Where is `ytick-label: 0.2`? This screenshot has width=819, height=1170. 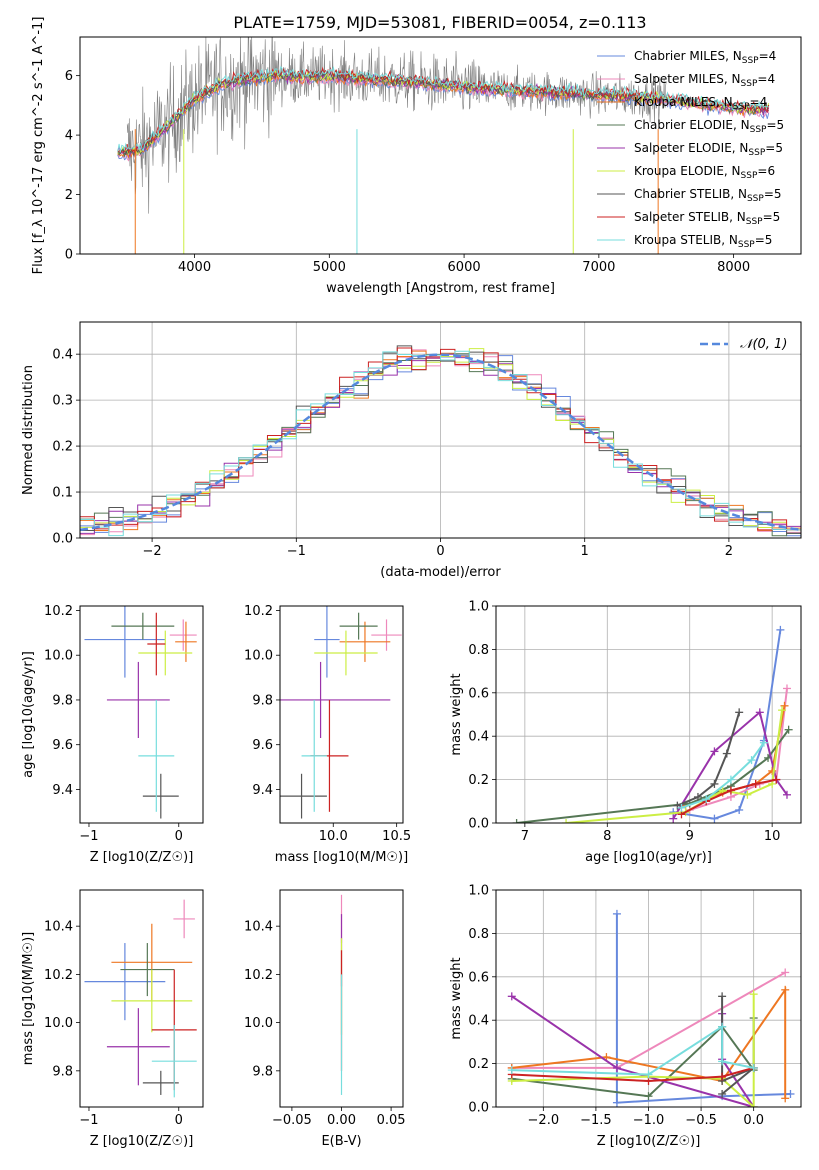 ytick-label: 0.2 is located at coordinates (478, 780).